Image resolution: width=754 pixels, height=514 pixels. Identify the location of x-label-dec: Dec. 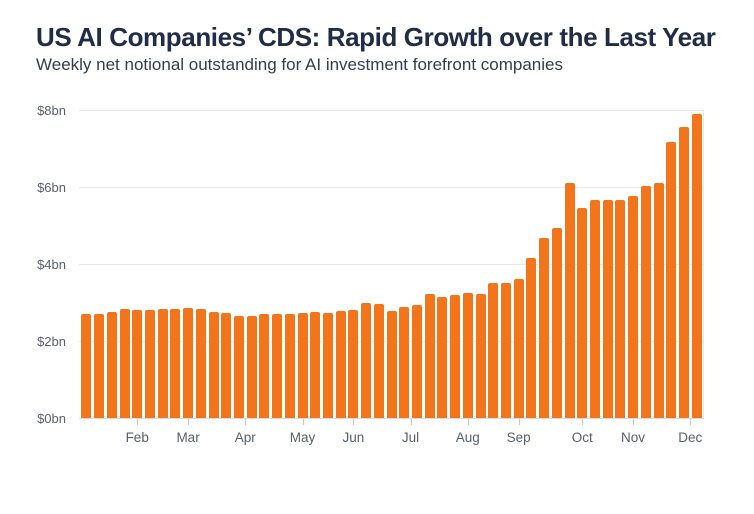
(690, 437).